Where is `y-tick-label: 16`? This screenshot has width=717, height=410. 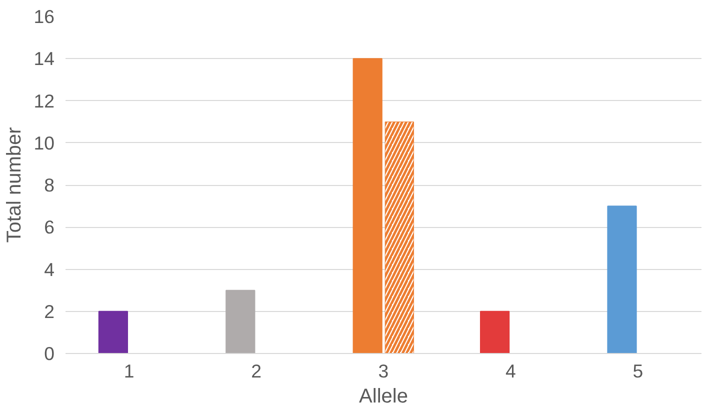
y-tick-label: 16 is located at coordinates (44, 16).